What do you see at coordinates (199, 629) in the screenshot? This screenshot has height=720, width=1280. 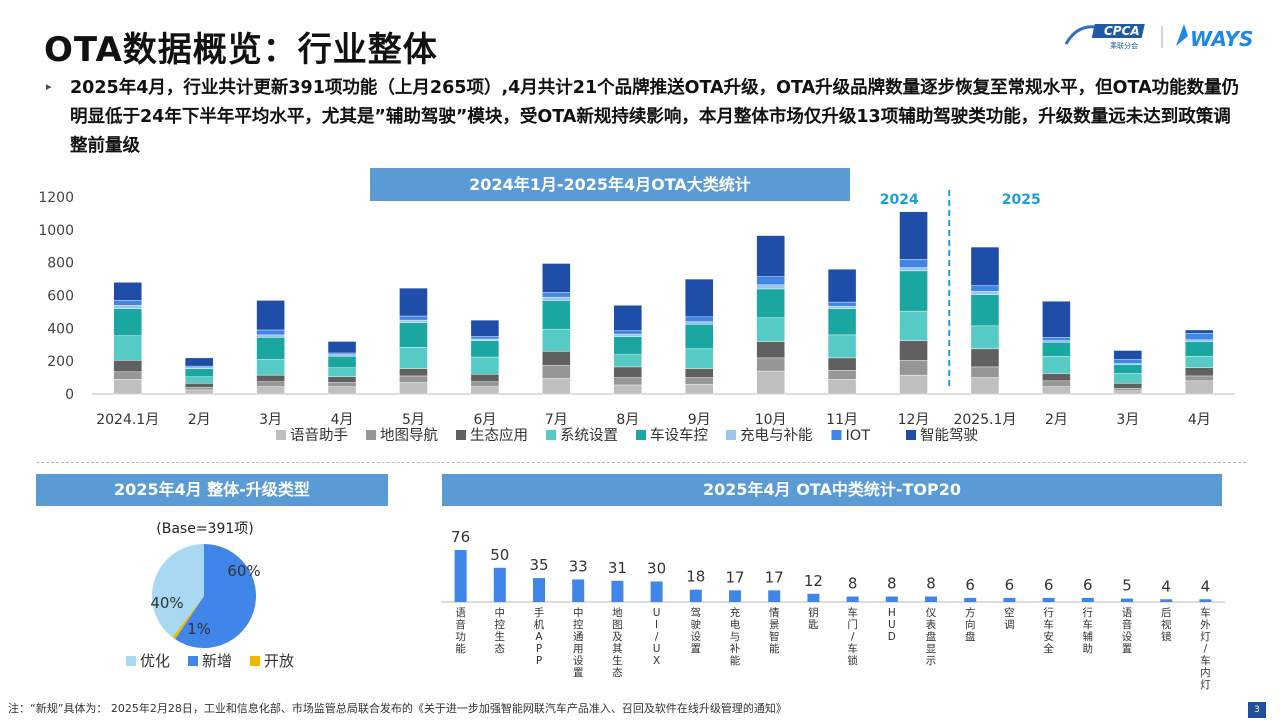 I see `pie-slice-label: 1%` at bounding box center [199, 629].